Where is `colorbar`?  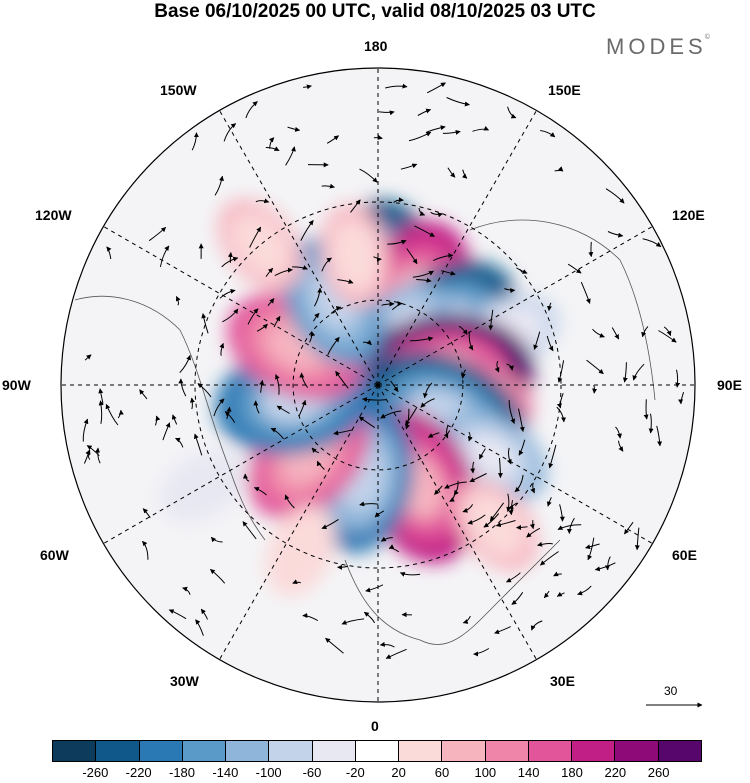 colorbar is located at coordinates (377, 751).